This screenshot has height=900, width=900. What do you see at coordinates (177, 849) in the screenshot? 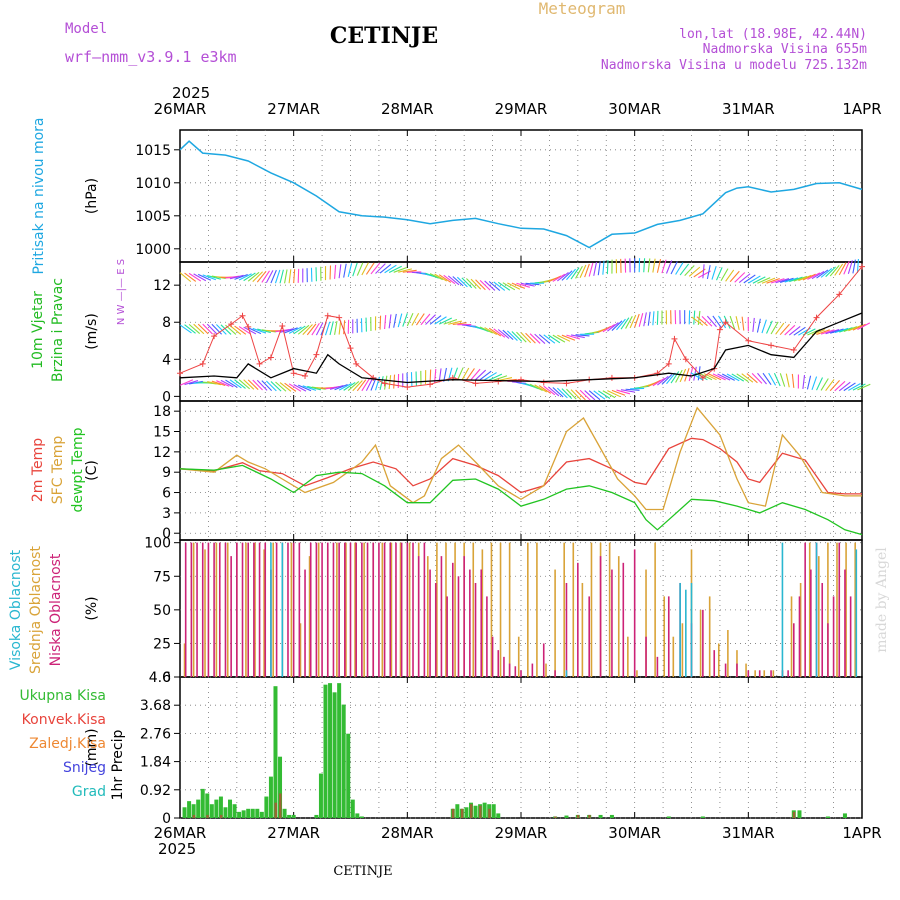
I see `year-bottom: 2025` at bounding box center [177, 849].